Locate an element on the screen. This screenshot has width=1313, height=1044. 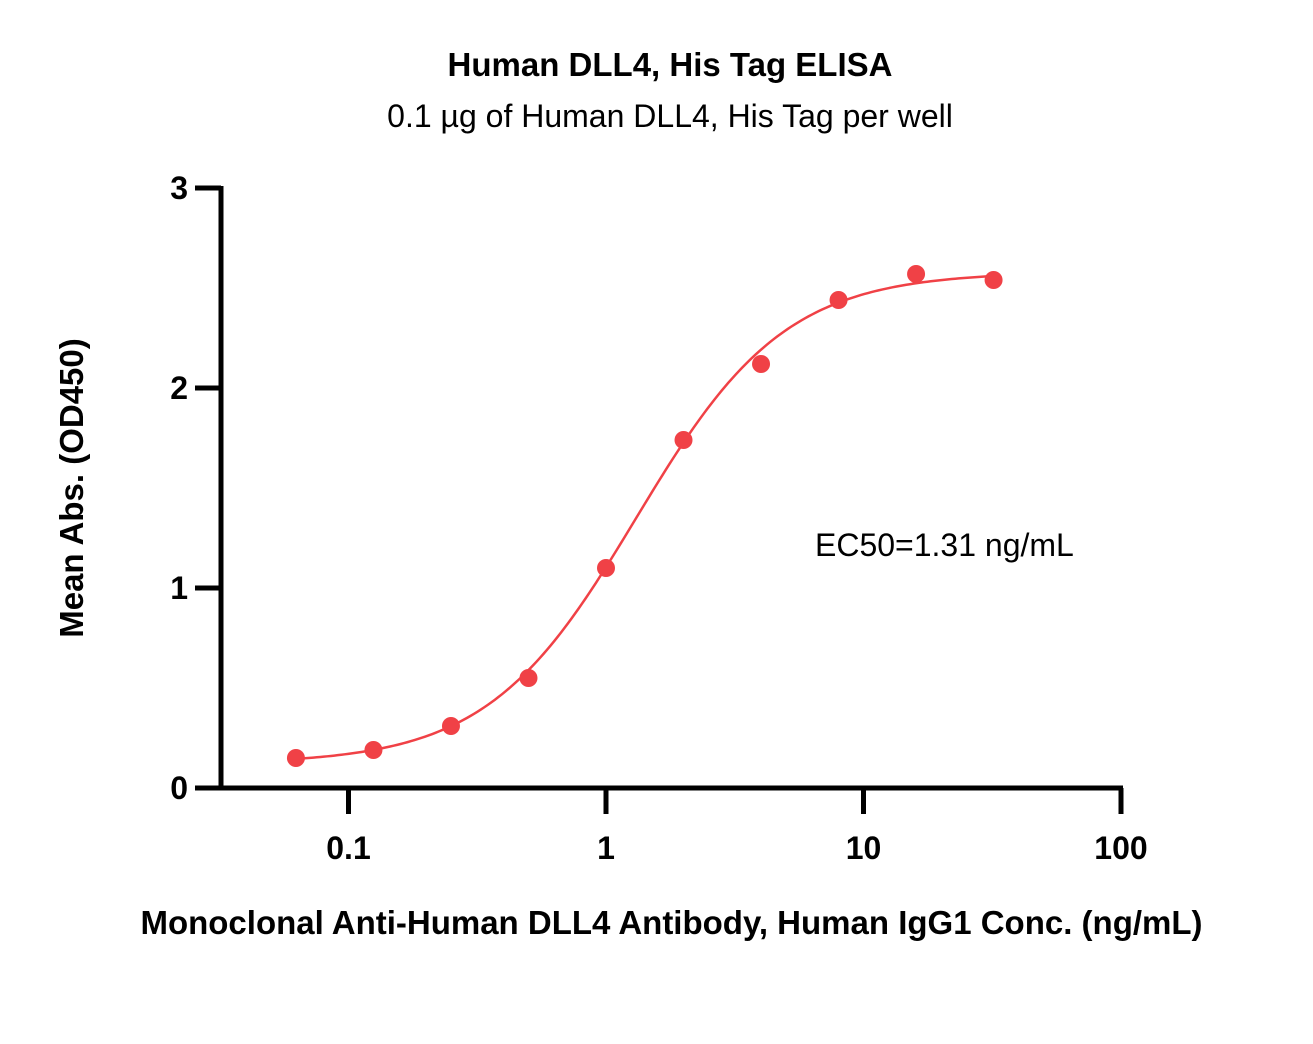
x-tick-label: 0.1 is located at coordinates (348, 848).